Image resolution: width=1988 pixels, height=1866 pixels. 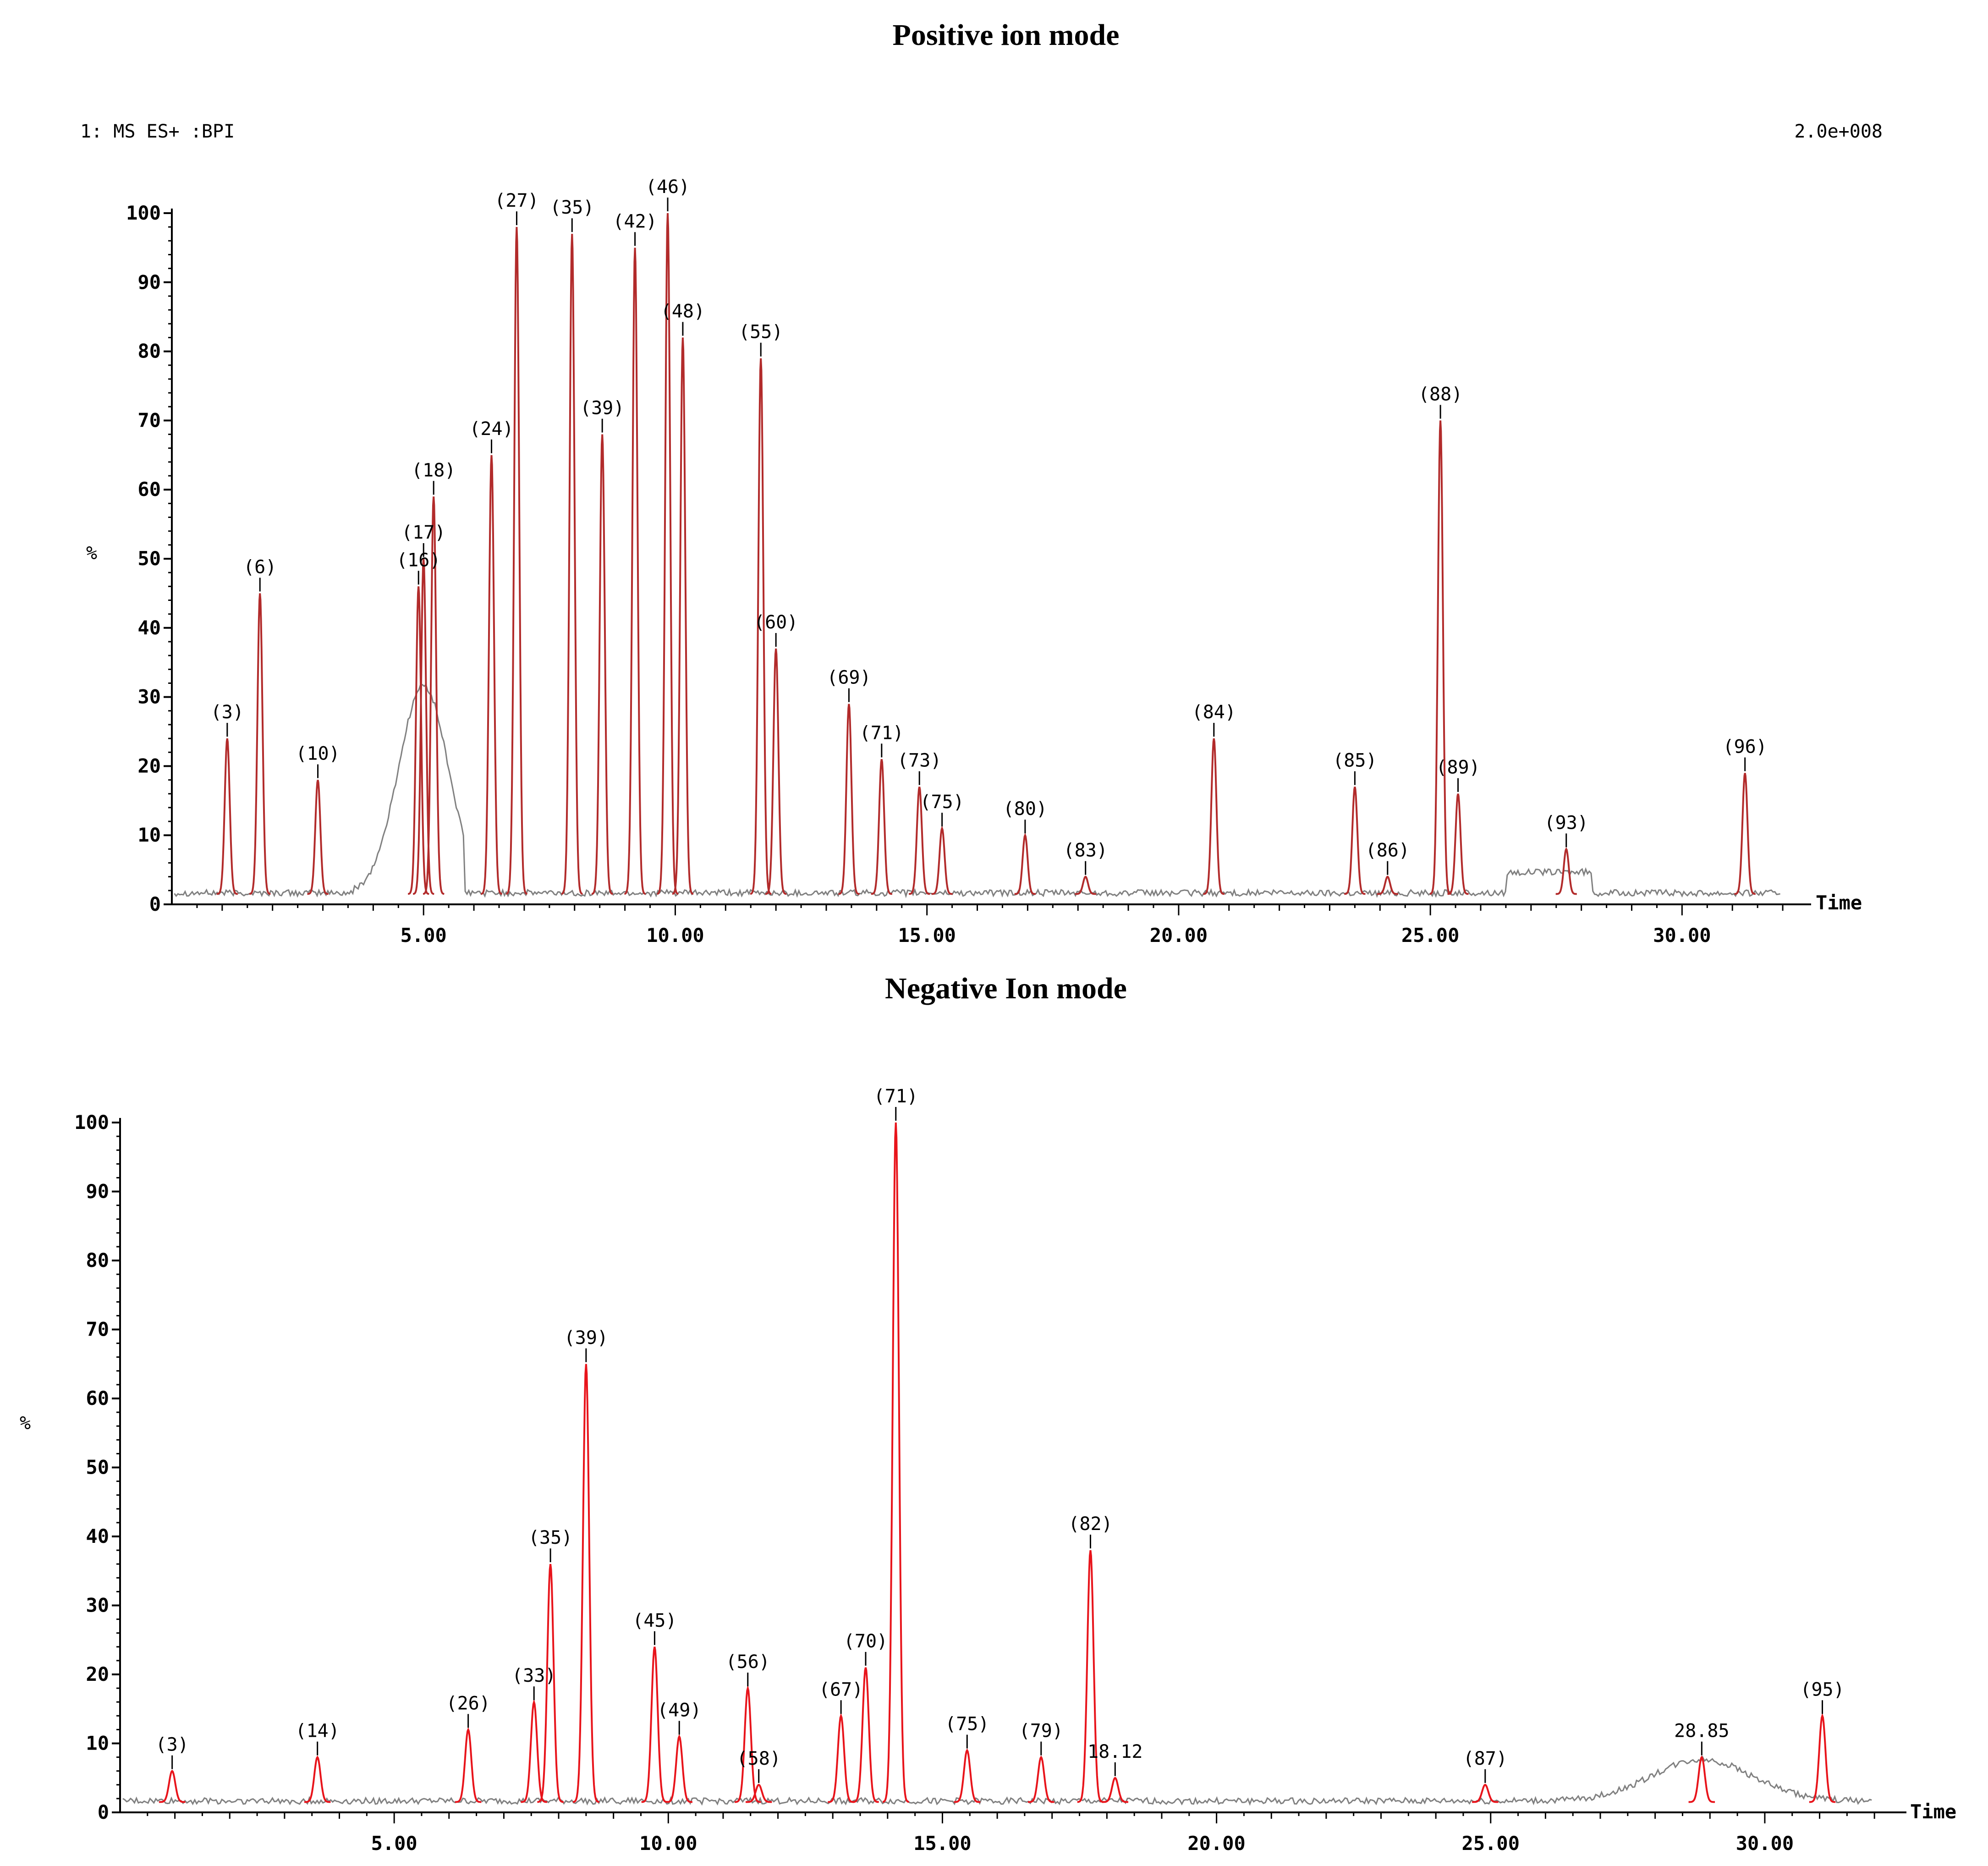 What do you see at coordinates (675, 935) in the screenshot?
I see `positive-x-tick-label: 10.00` at bounding box center [675, 935].